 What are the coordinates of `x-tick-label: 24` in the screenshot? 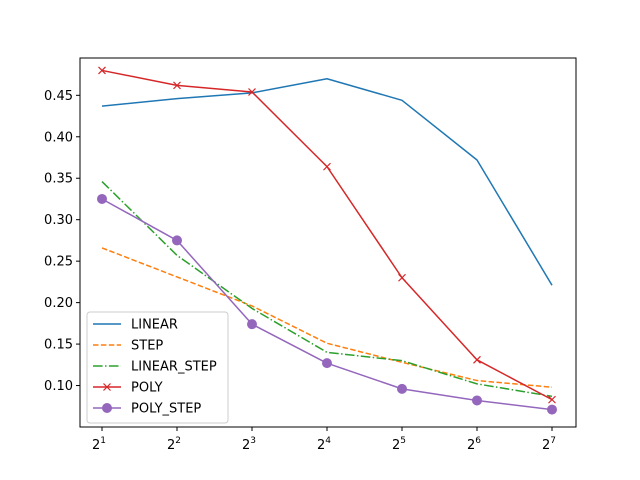 It's located at (324, 444).